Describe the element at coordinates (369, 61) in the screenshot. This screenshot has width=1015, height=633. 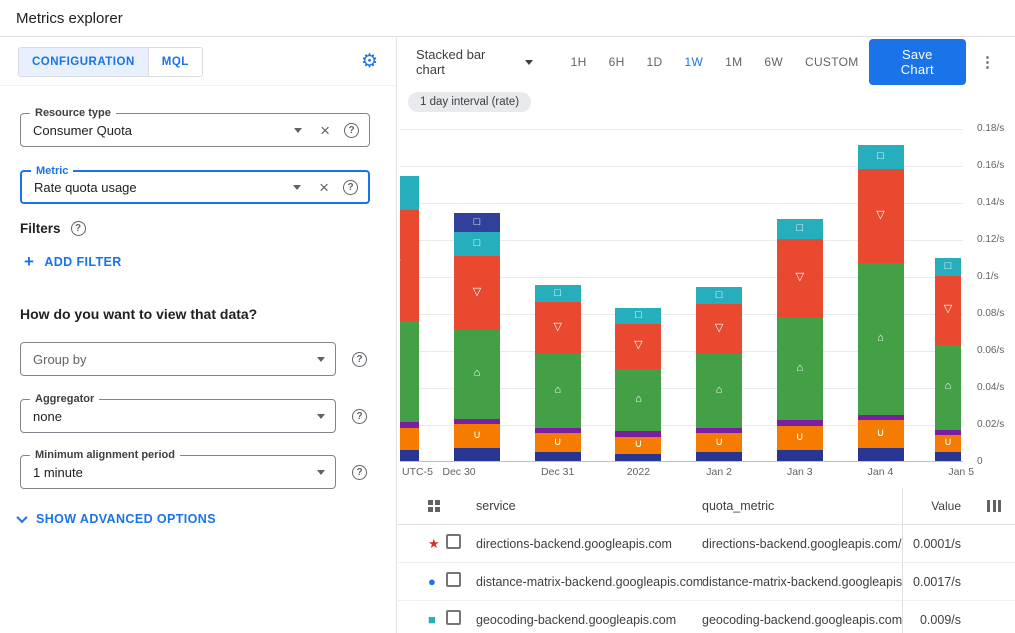
I see `settings-gear-icon: ⚙` at that location.